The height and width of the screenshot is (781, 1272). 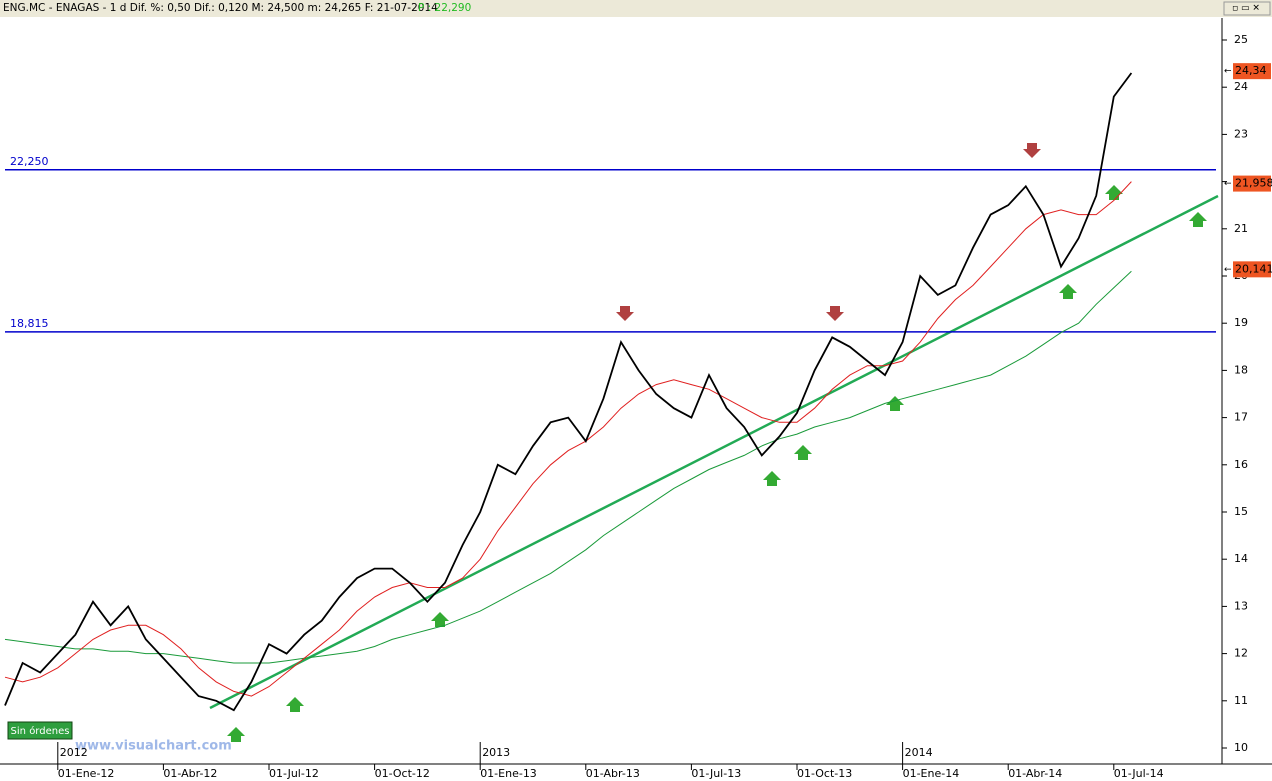 What do you see at coordinates (828, 232) in the screenshot?
I see `down-arrows` at bounding box center [828, 232].